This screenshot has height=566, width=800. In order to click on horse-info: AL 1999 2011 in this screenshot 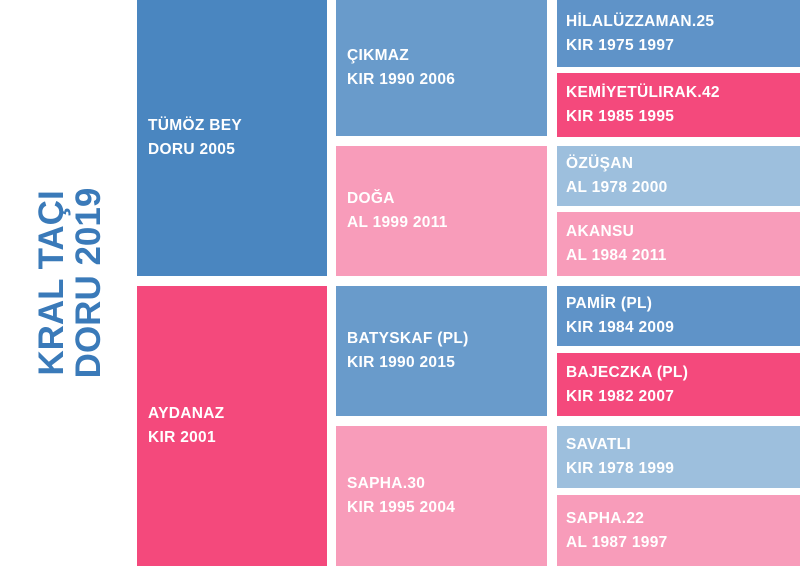, I will do `click(397, 222)`.